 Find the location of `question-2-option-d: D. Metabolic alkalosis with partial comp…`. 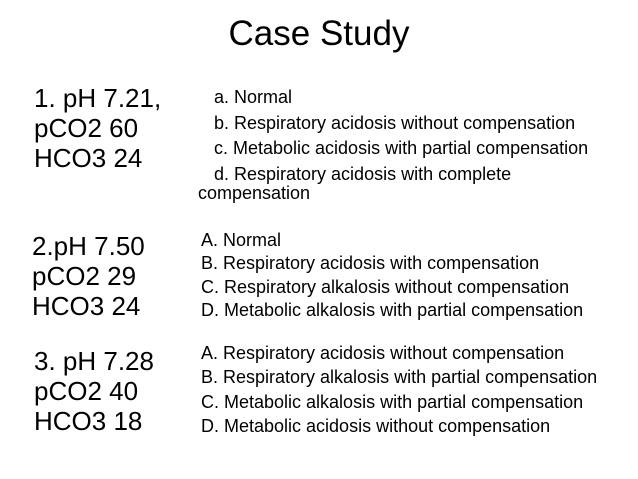

question-2-option-d: D. Metabolic alkalosis with partial comp… is located at coordinates (392, 309).